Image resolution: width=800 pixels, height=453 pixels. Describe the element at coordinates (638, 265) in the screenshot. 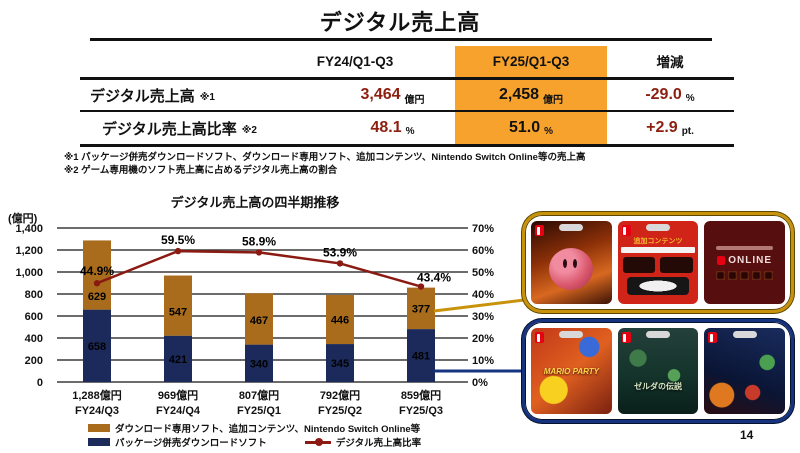

I see `dlc-screenshot-left` at that location.